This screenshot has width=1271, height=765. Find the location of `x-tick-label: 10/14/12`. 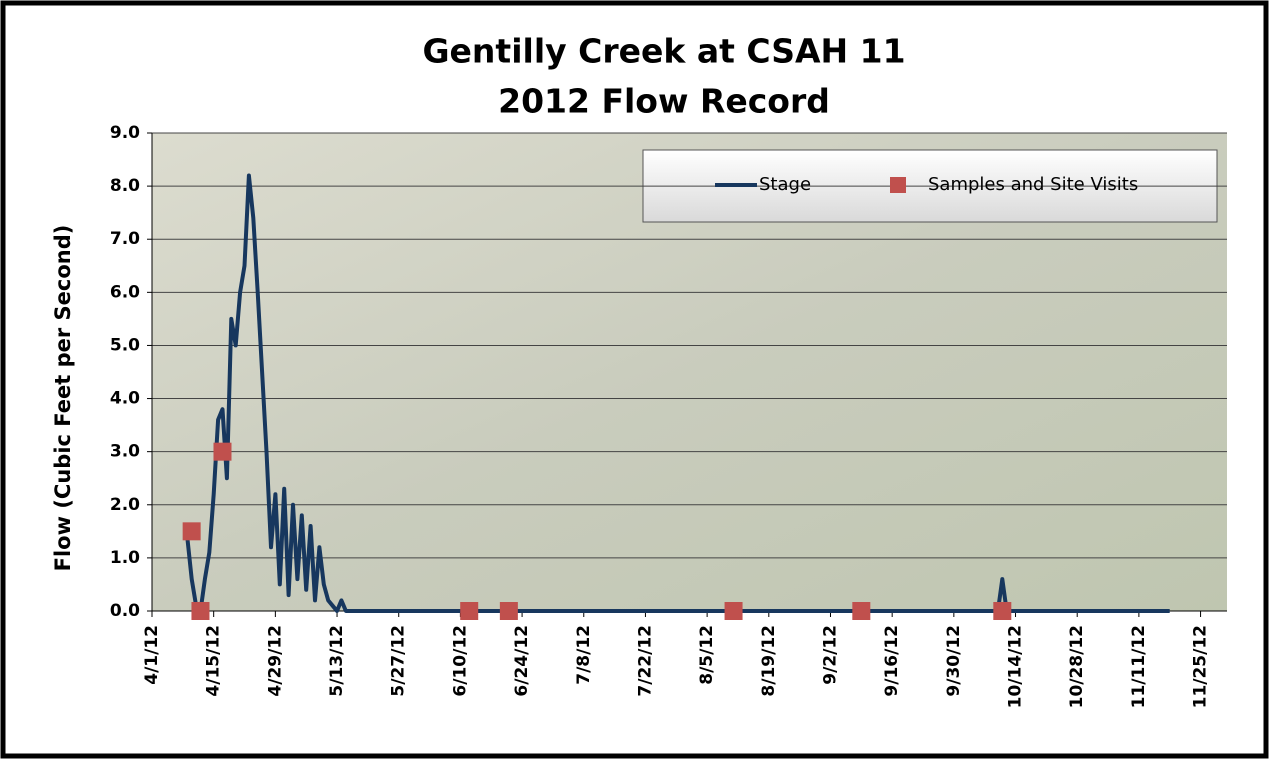

x-tick-label: 10/14/12 is located at coordinates (1016, 666).